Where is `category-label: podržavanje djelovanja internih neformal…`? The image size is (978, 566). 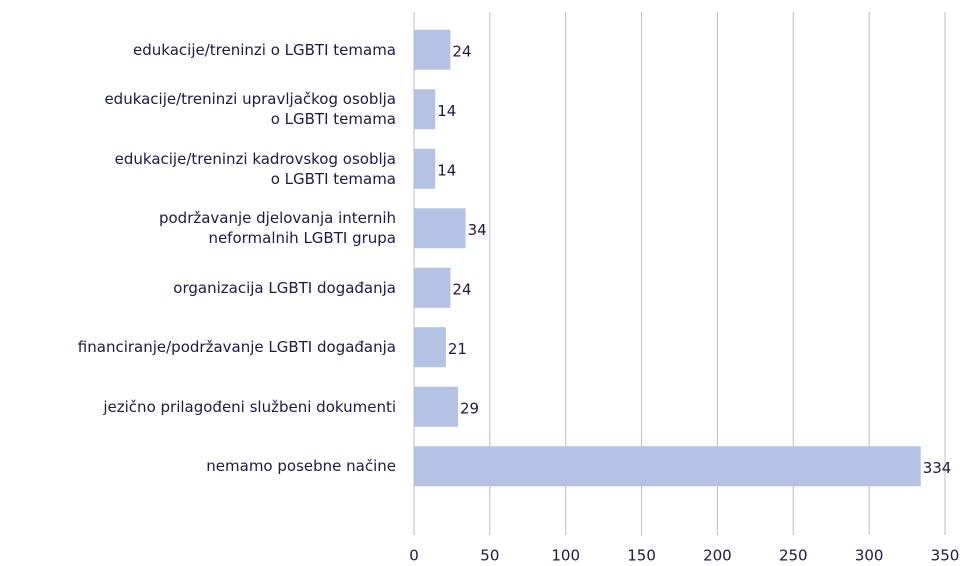 category-label: podržavanje djelovanja internih neformal… is located at coordinates (277, 228).